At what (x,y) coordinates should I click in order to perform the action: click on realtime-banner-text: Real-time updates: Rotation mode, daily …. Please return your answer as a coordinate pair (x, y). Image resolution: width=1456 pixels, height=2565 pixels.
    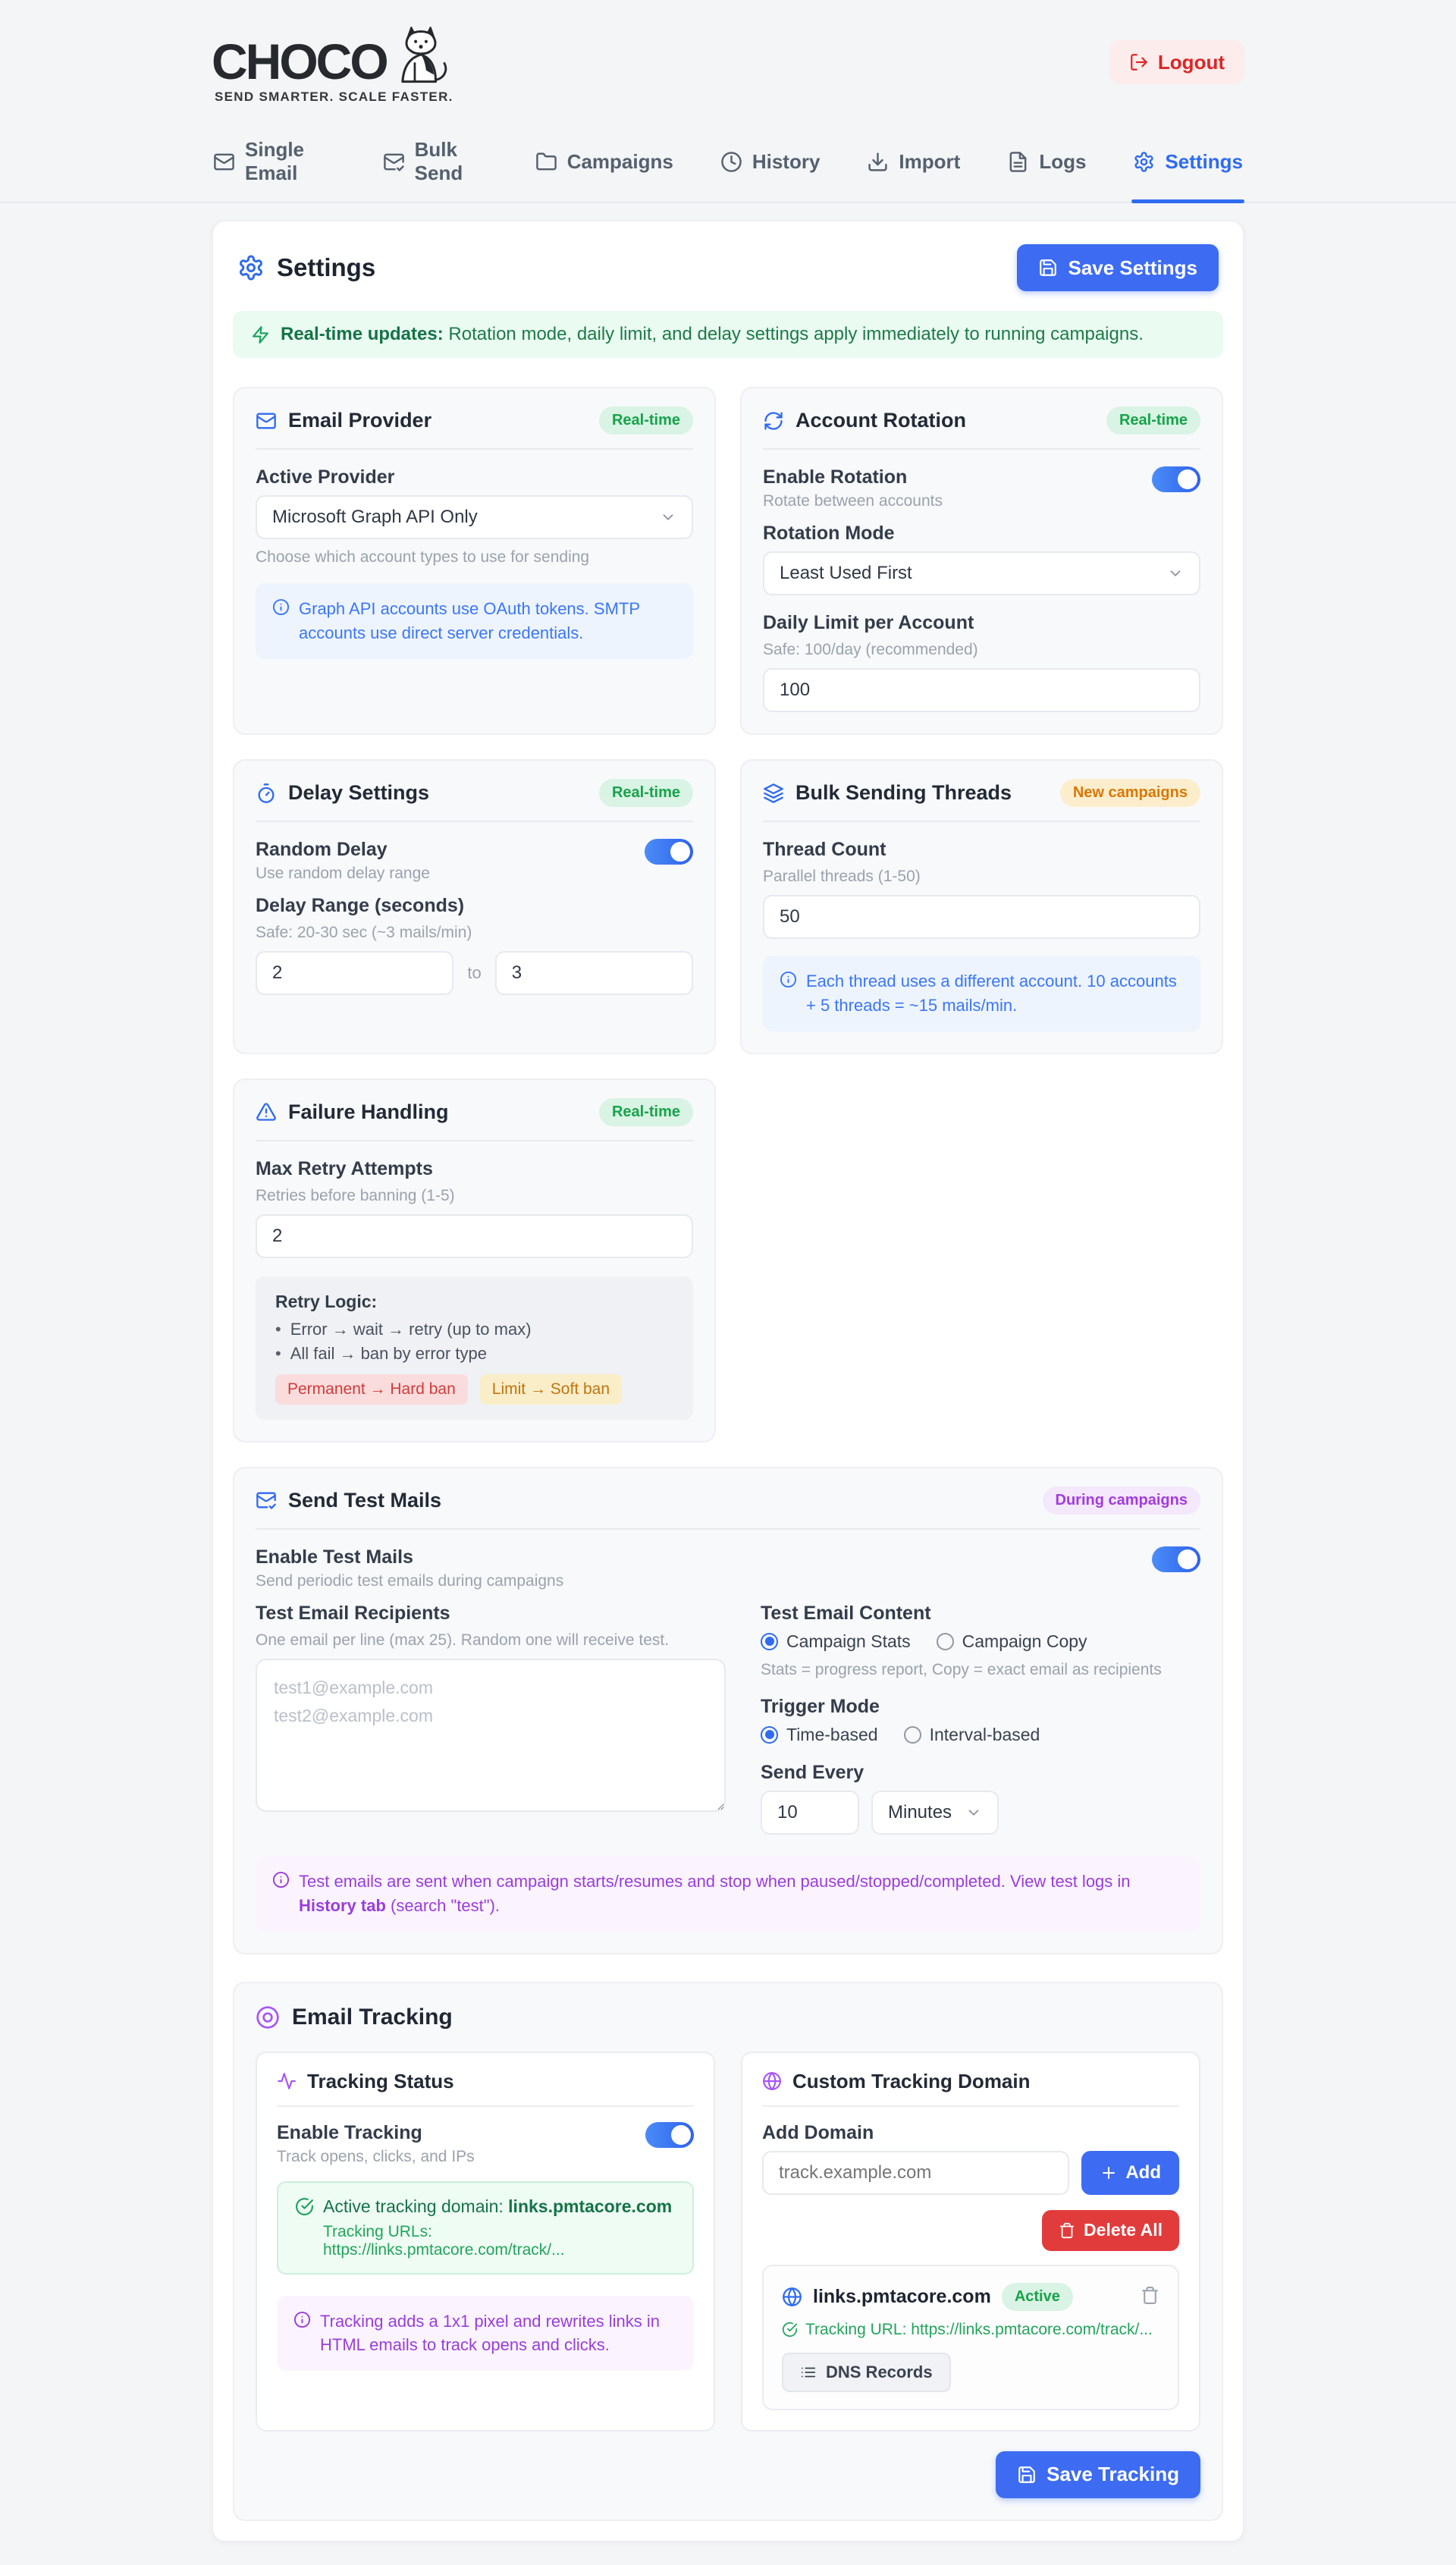
    Looking at the image, I should click on (712, 334).